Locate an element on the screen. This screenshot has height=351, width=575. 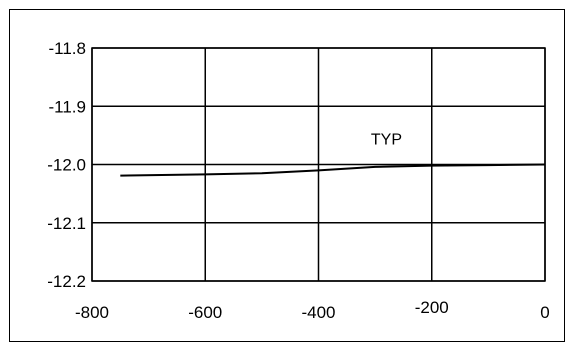
y-tick-label: -12.0 is located at coordinates (66, 165).